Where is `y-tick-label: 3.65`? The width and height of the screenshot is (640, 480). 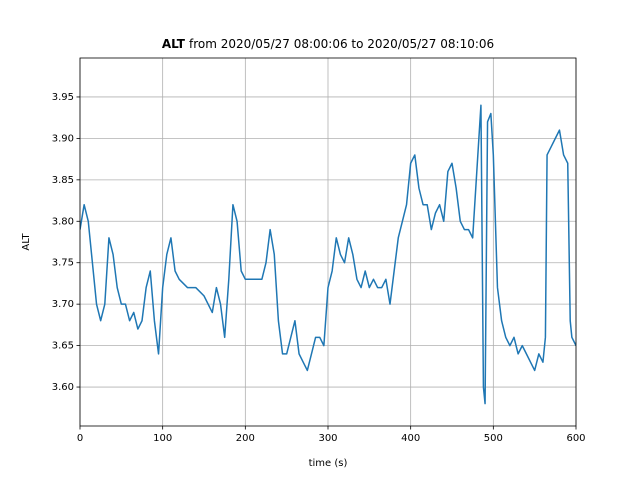 y-tick-label: 3.65 is located at coordinates (63, 346).